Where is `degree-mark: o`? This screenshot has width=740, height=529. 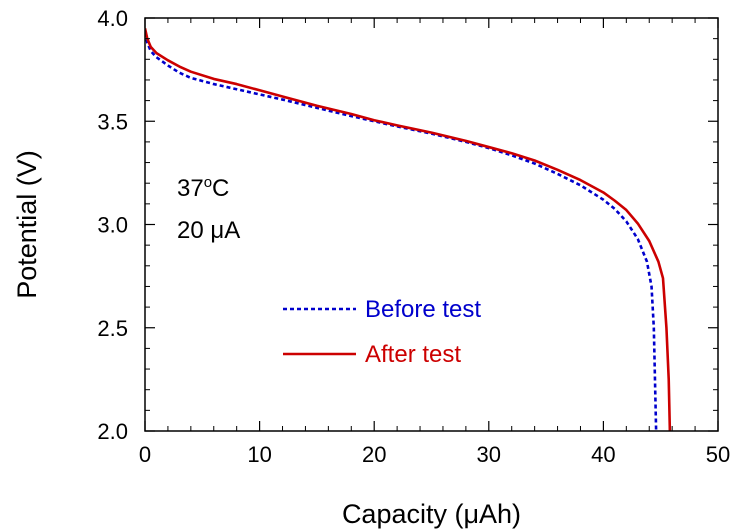 degree-mark: o is located at coordinates (208, 182).